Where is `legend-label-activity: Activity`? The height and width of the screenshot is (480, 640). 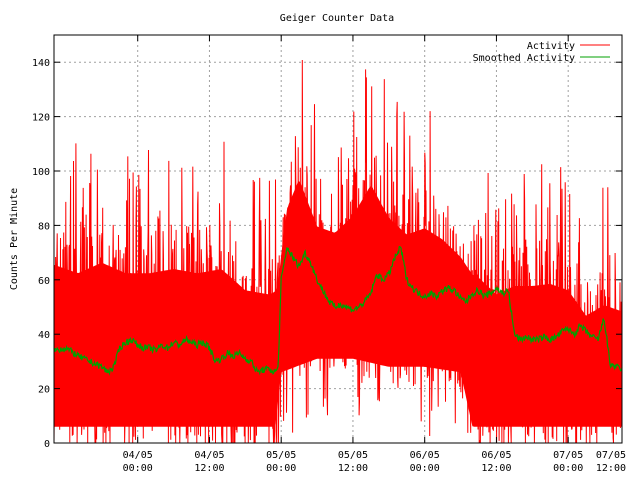
legend-label-activity: Activity is located at coordinates (551, 46).